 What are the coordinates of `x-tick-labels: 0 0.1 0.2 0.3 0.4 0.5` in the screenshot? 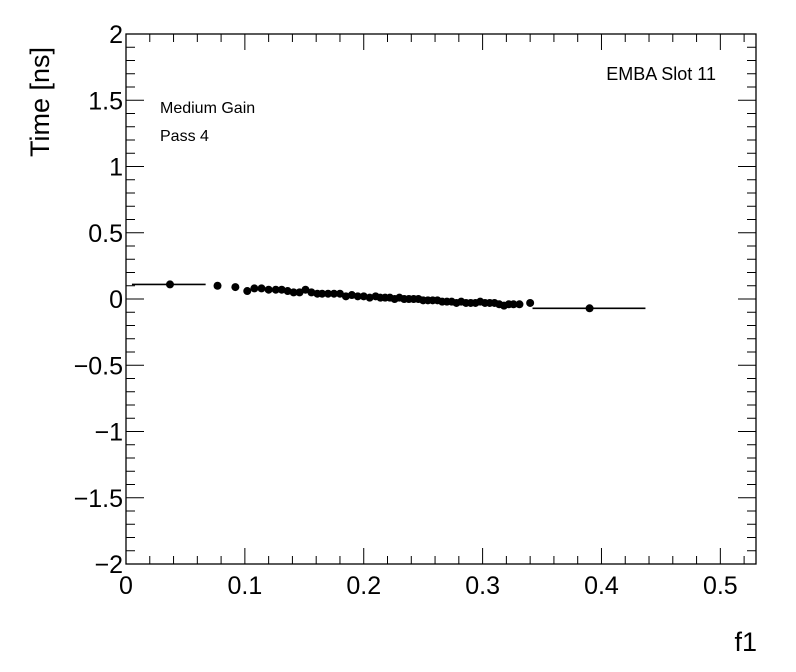 It's located at (428, 586).